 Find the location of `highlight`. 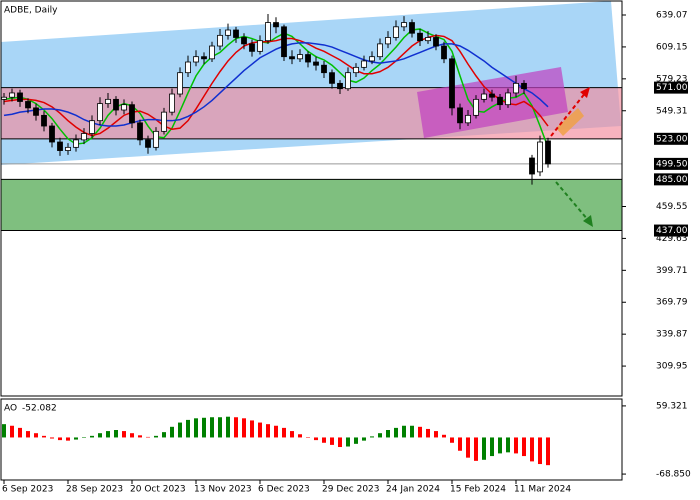

highlight is located at coordinates (570, 122).